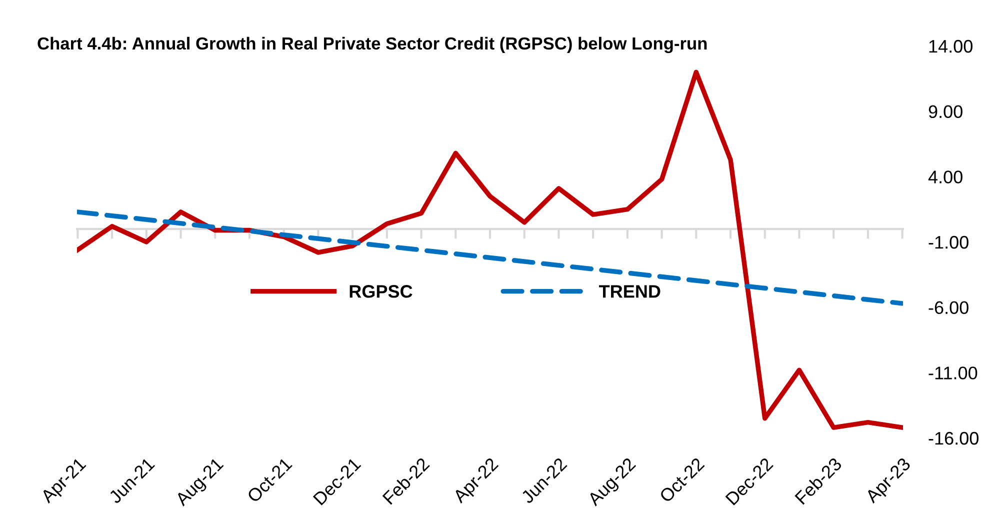  What do you see at coordinates (948, 242) in the screenshot?
I see `y-tick-label: -1.00` at bounding box center [948, 242].